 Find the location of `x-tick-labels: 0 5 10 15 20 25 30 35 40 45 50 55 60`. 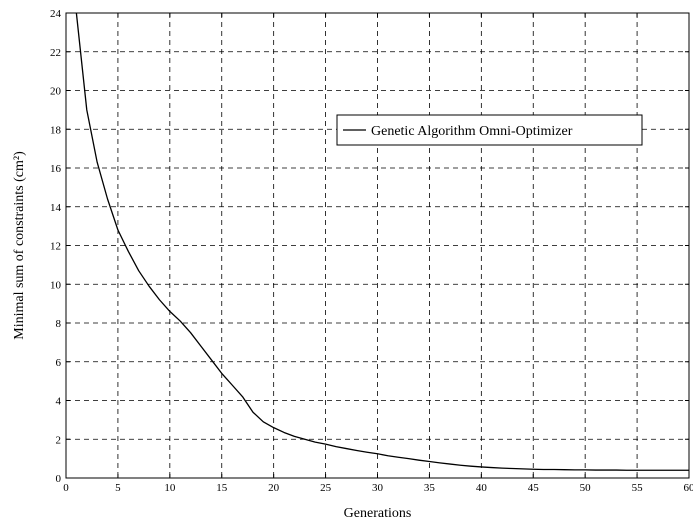

x-tick-labels: 0 5 10 15 20 25 30 35 40 45 50 55 60 is located at coordinates (378, 488).